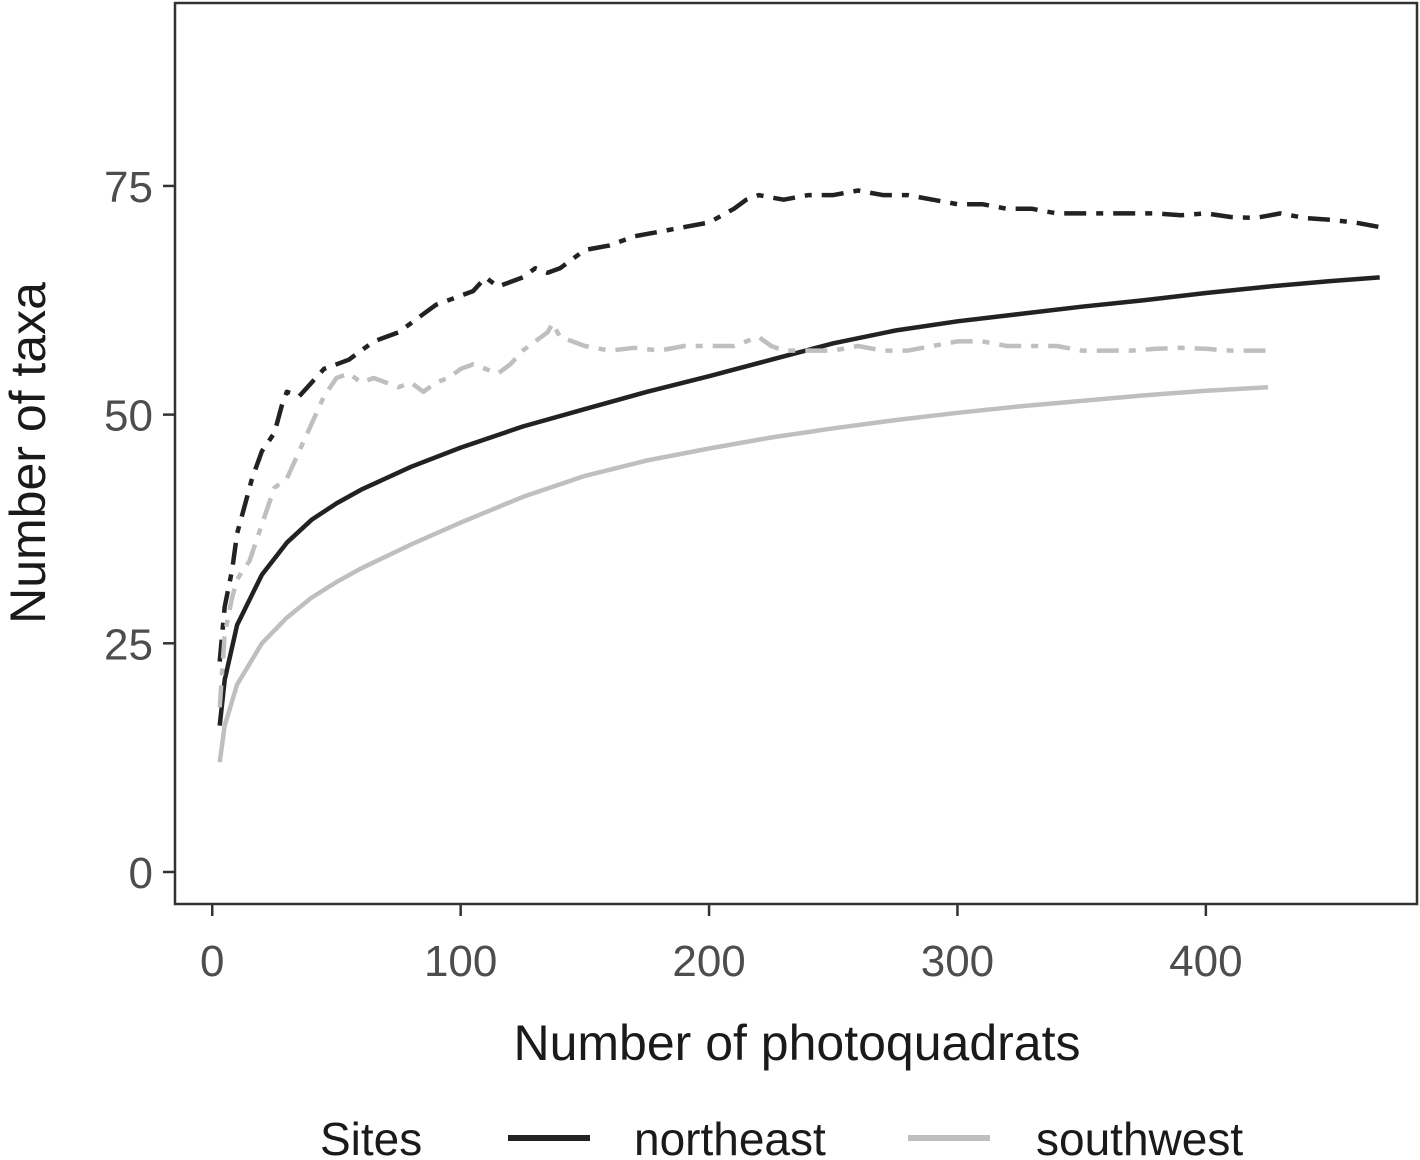  Describe the element at coordinates (212, 961) in the screenshot. I see `x-tick-label: 0` at that location.